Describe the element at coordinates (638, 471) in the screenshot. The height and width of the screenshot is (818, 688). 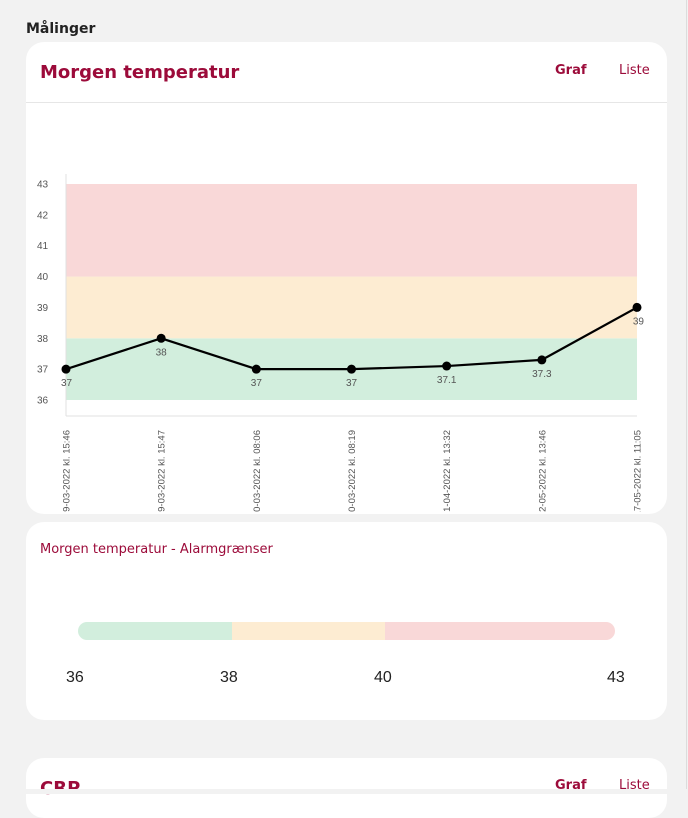
I see `x-tick-label: 17-05-2022 kl. 11:05` at that location.